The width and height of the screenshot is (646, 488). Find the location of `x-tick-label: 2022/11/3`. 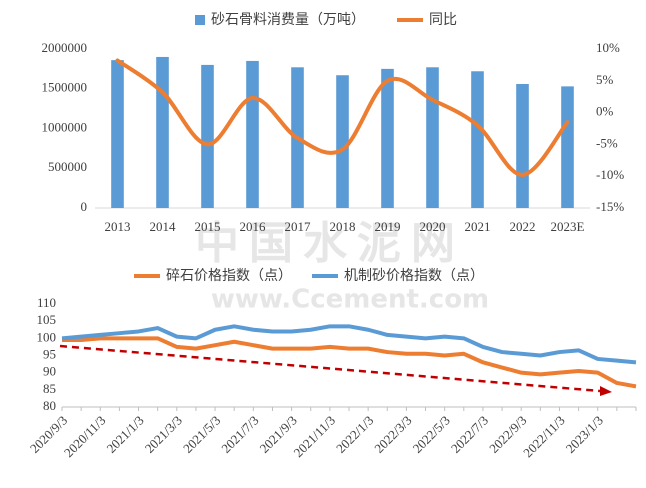

x-tick-label: 2022/11/3 is located at coordinates (544, 437).